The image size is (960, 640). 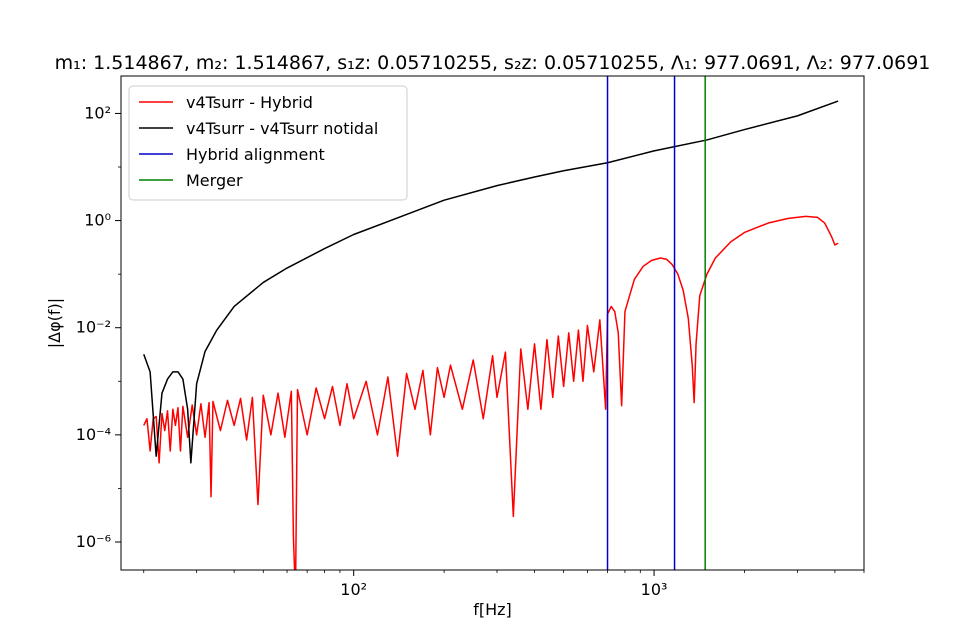 What do you see at coordinates (93, 327) in the screenshot?
I see `y-tick-label: 10⁻²` at bounding box center [93, 327].